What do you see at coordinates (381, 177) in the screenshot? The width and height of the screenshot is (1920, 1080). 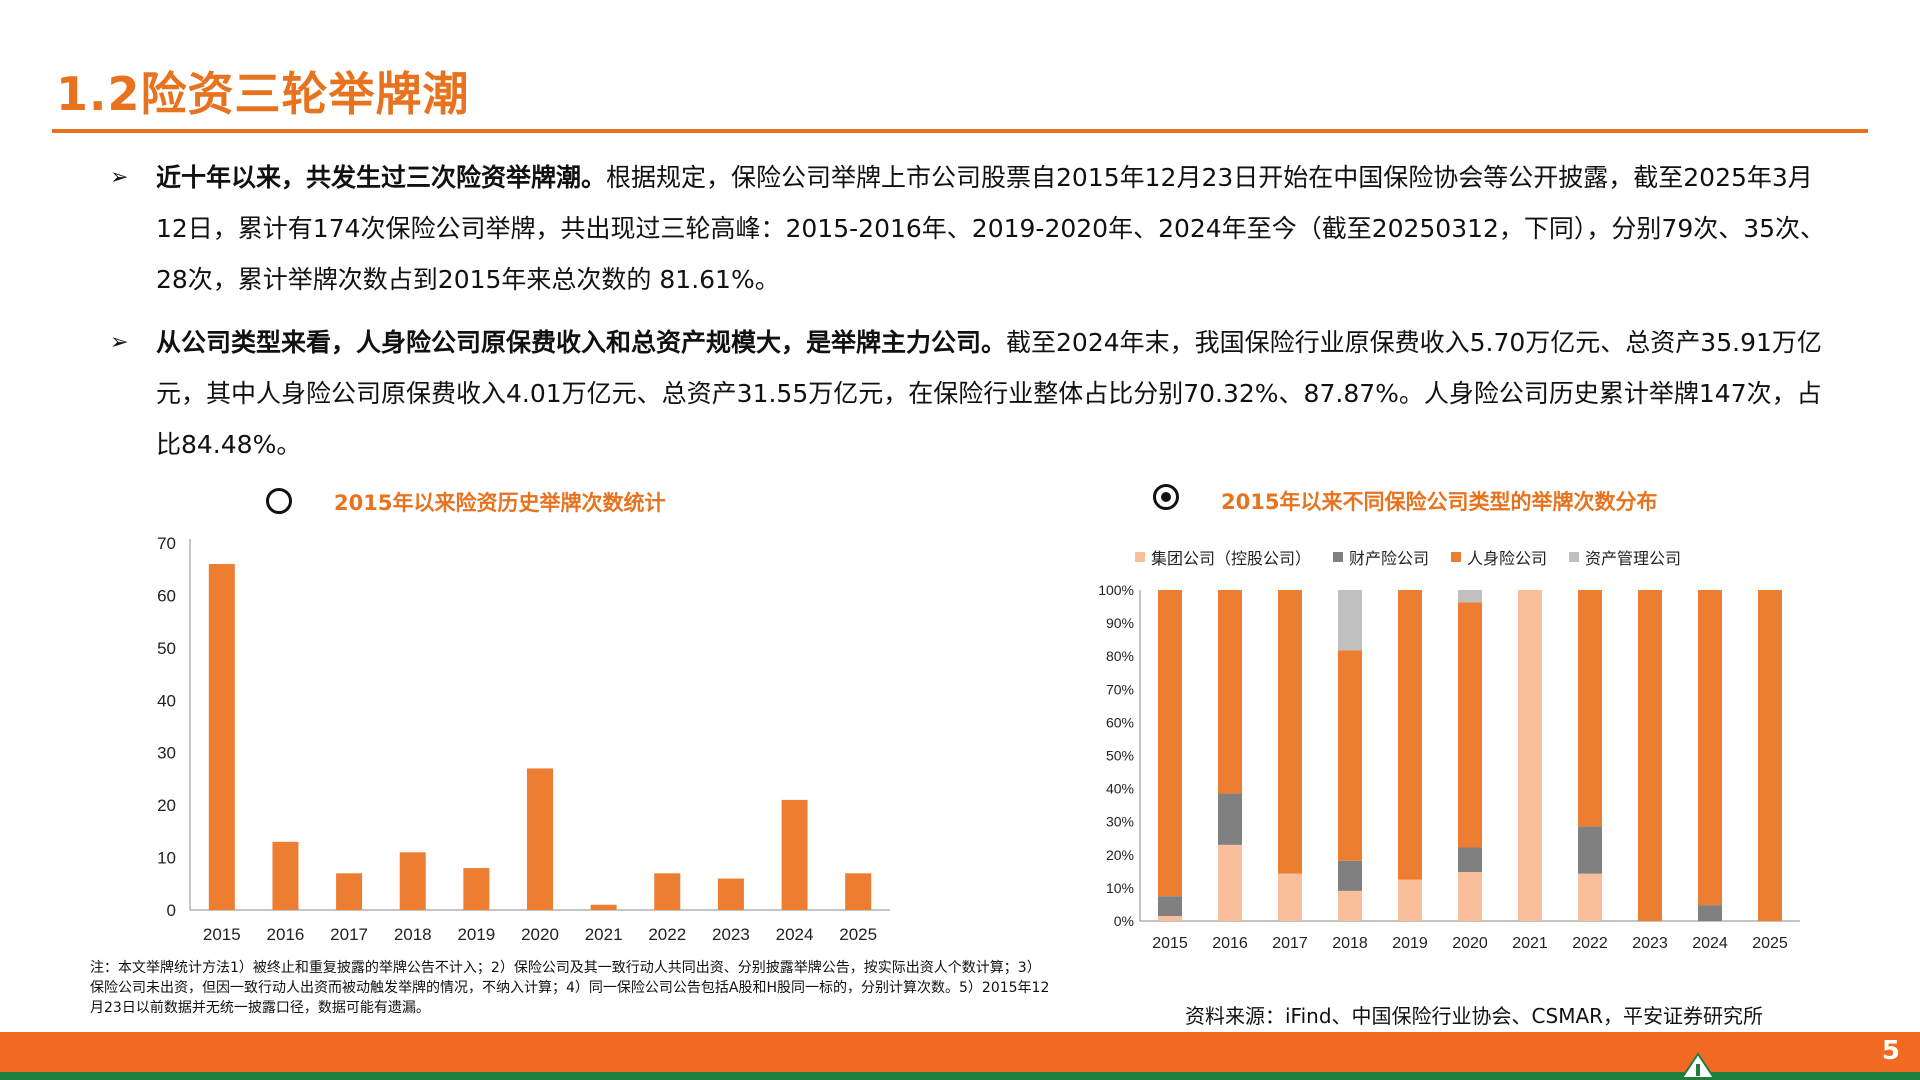 I see `bullet-heading: 近十年以来，共发生过三次险资举牌潮。` at bounding box center [381, 177].